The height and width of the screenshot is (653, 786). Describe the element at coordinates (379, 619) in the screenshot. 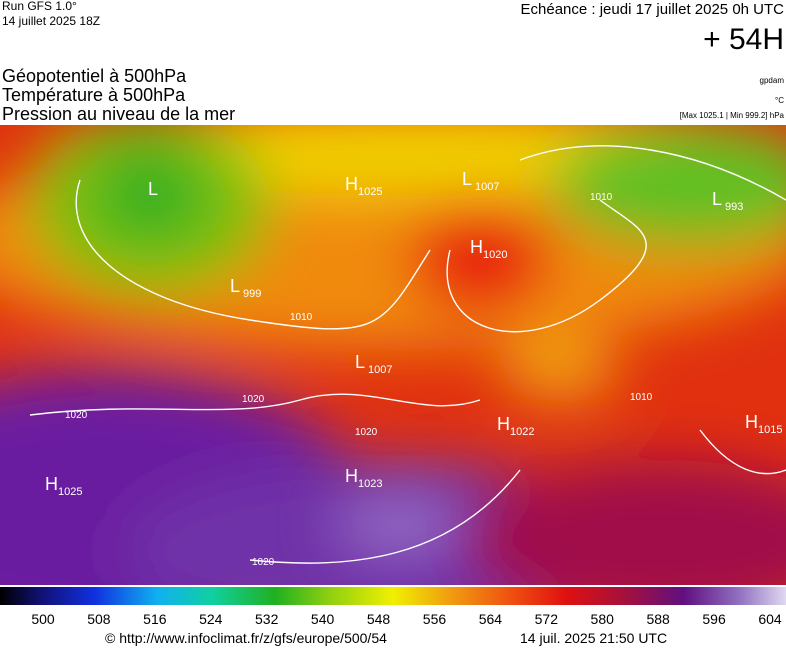

I see `colorbar-label: 548` at that location.